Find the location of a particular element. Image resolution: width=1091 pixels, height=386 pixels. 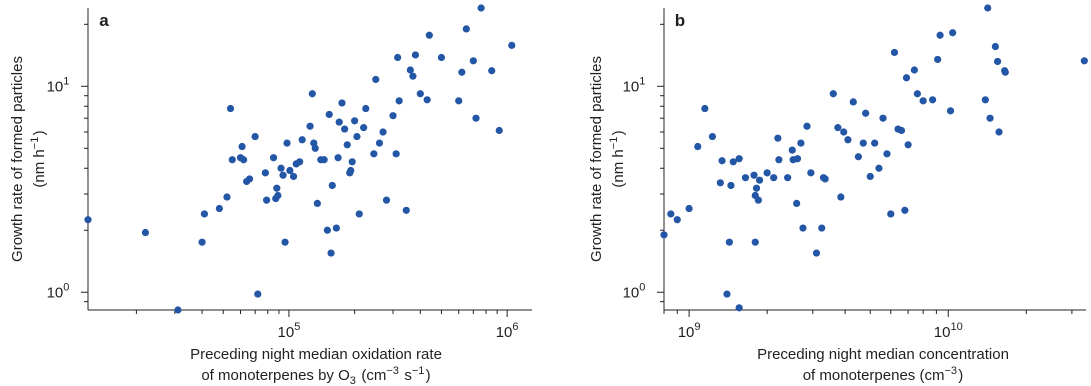

y-tick-label: 10⁰ is located at coordinates (634, 291).